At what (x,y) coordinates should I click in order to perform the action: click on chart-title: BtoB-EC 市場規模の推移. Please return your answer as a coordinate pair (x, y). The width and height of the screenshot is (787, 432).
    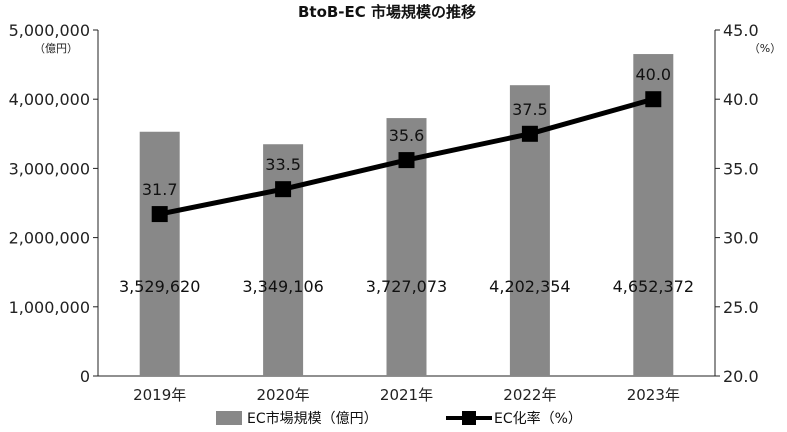
    Looking at the image, I should click on (387, 12).